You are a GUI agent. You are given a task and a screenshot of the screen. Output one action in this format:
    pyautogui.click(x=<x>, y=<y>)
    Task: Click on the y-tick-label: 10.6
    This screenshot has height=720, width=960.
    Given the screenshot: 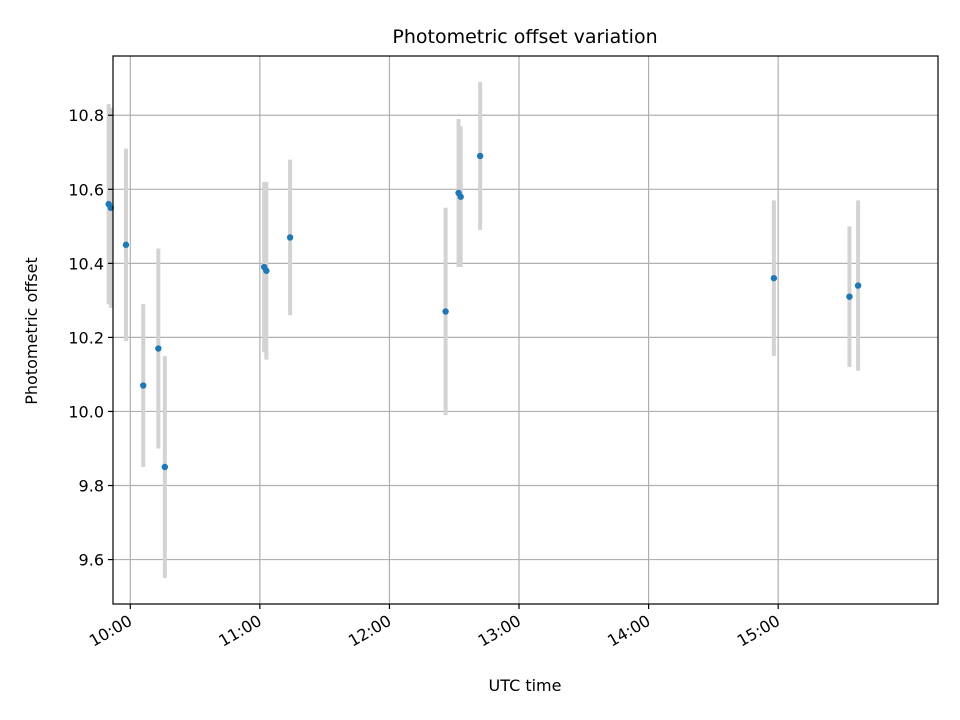 What is the action you would take?
    pyautogui.click(x=86, y=189)
    